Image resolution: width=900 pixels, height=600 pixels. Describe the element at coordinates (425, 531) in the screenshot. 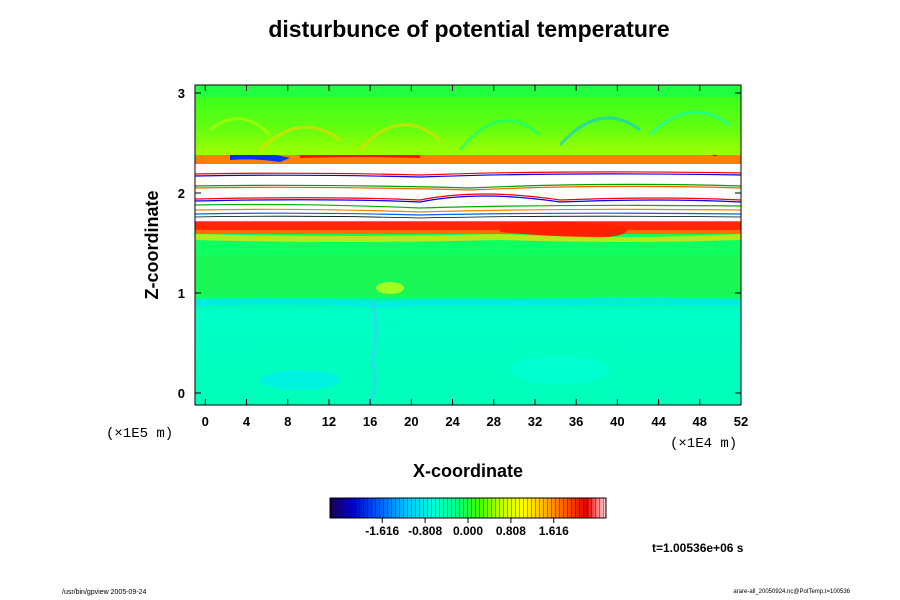

I see `colorbar-tick-label: -0.808` at that location.